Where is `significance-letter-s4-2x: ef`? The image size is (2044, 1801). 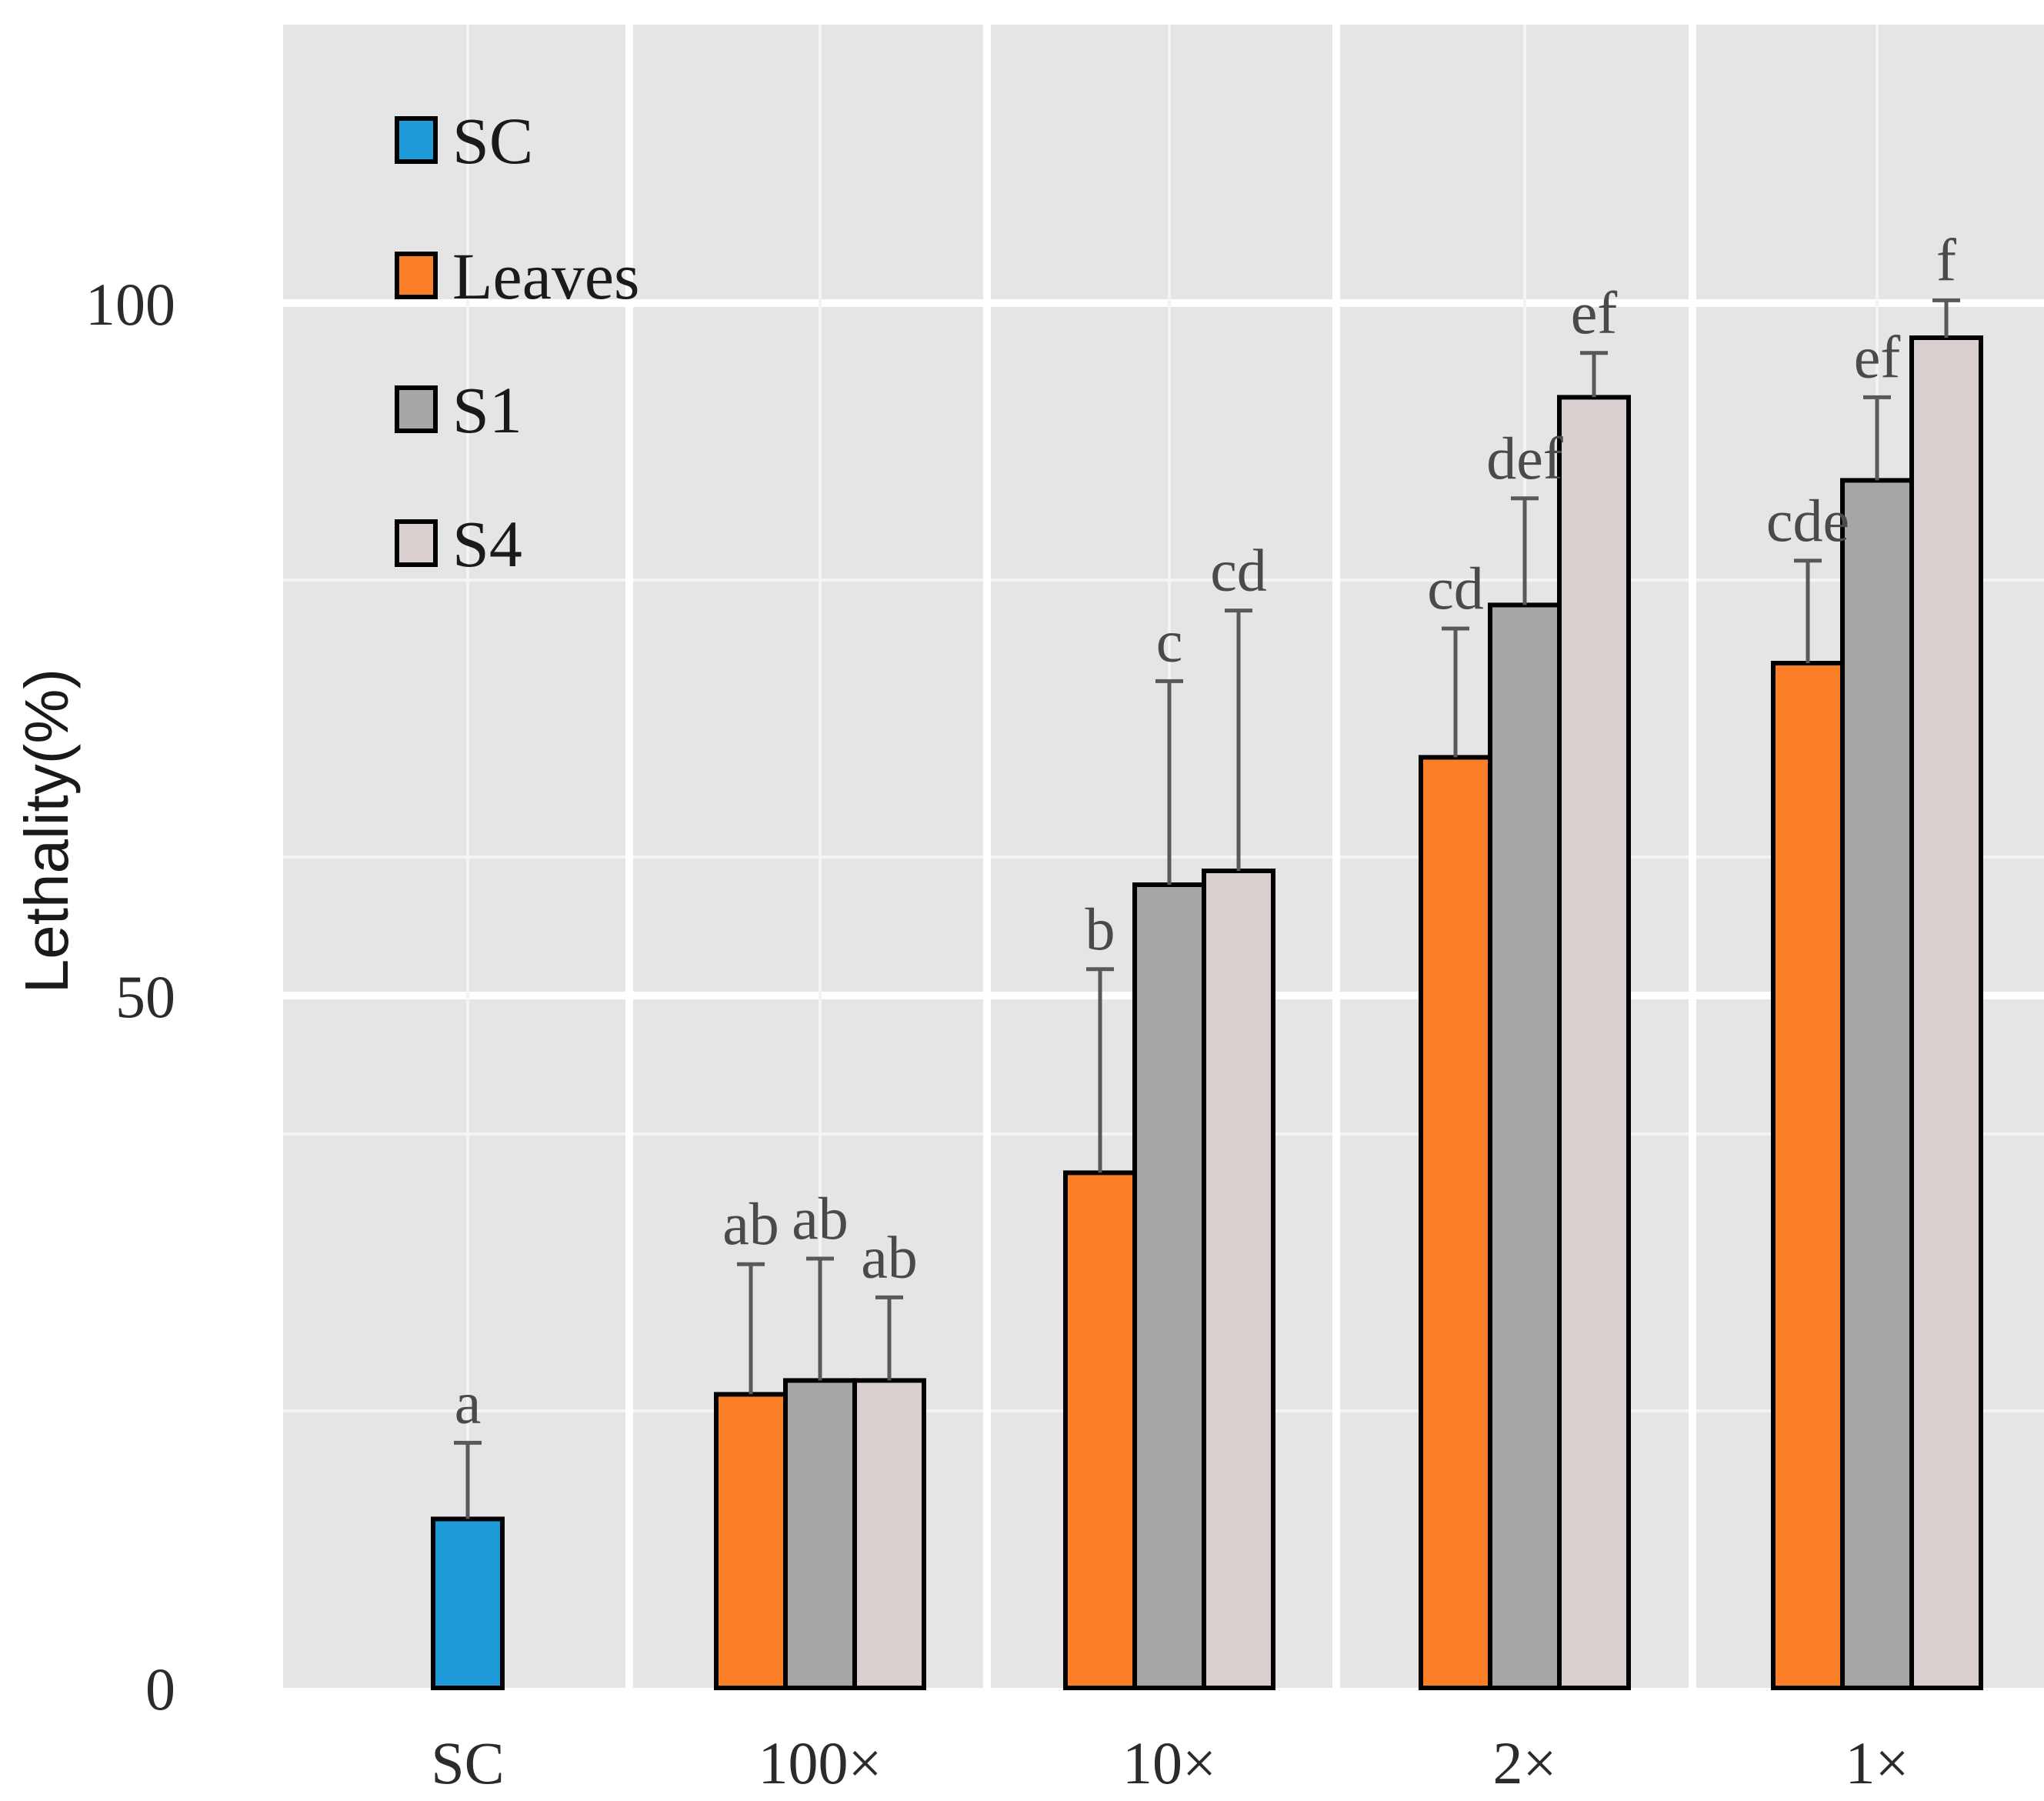
significance-letter-s4-2x: ef is located at coordinates (1594, 312).